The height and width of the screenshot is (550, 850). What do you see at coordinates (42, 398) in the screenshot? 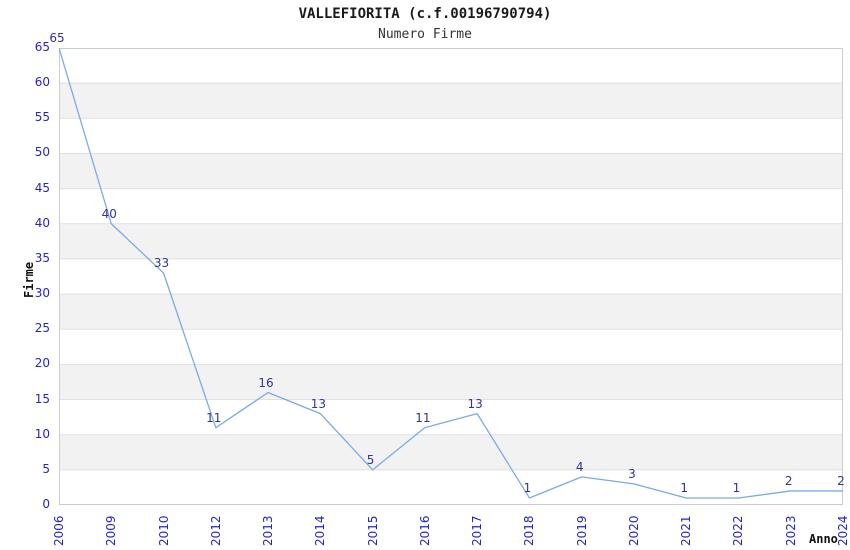
I see `y-tick-label: 15` at bounding box center [42, 398].